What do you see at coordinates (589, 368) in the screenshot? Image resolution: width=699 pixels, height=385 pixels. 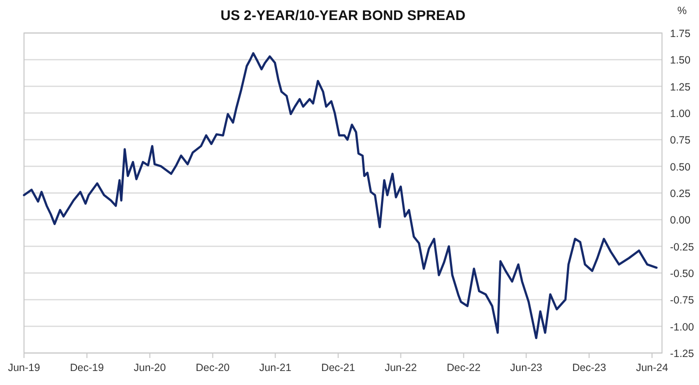 I see `x-tick-label: Dec-23` at bounding box center [589, 368].